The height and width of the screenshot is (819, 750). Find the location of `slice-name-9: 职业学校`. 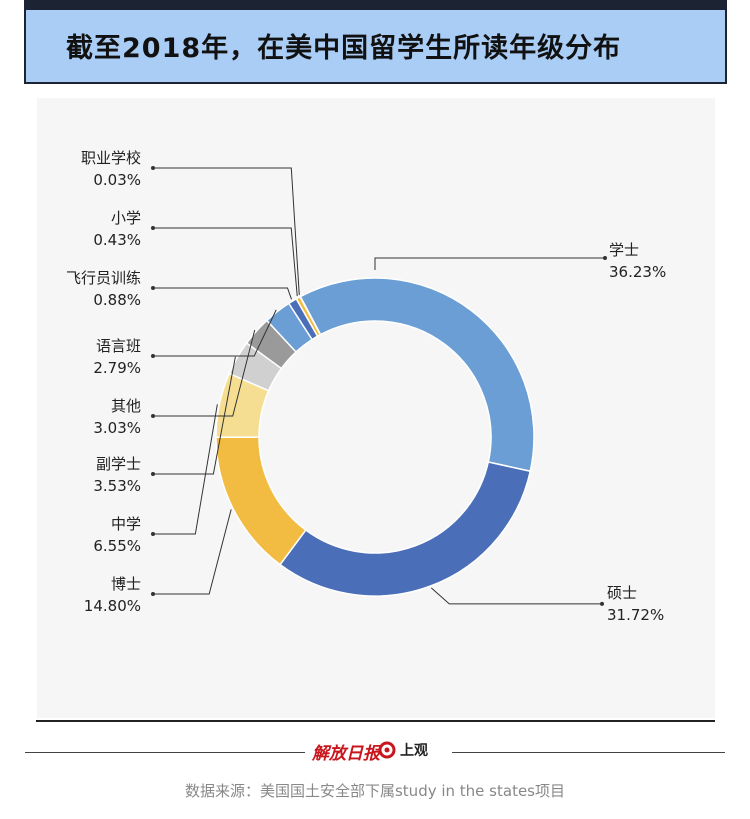

slice-name-9: 职业学校 is located at coordinates (111, 158).